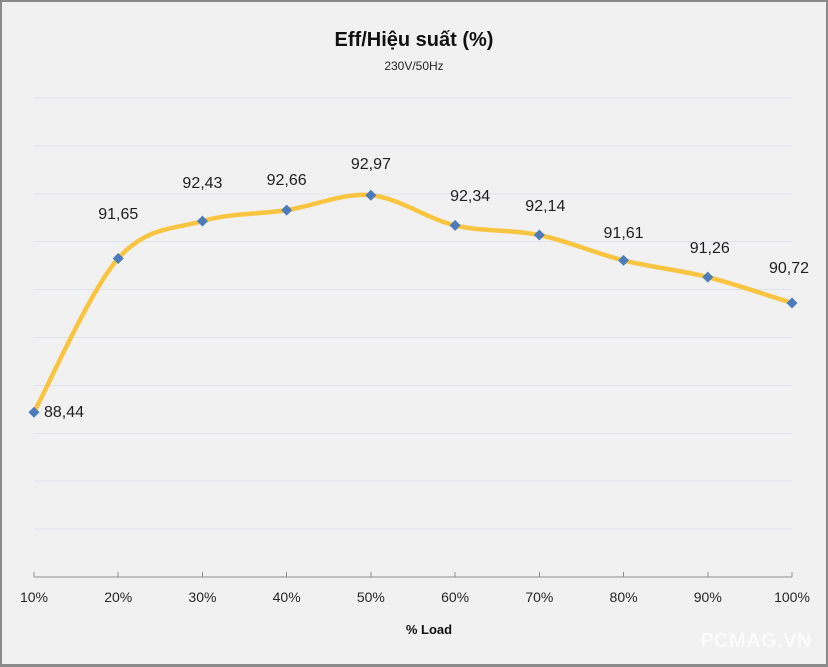  What do you see at coordinates (202, 597) in the screenshot?
I see `x-tick-label: 30%` at bounding box center [202, 597].